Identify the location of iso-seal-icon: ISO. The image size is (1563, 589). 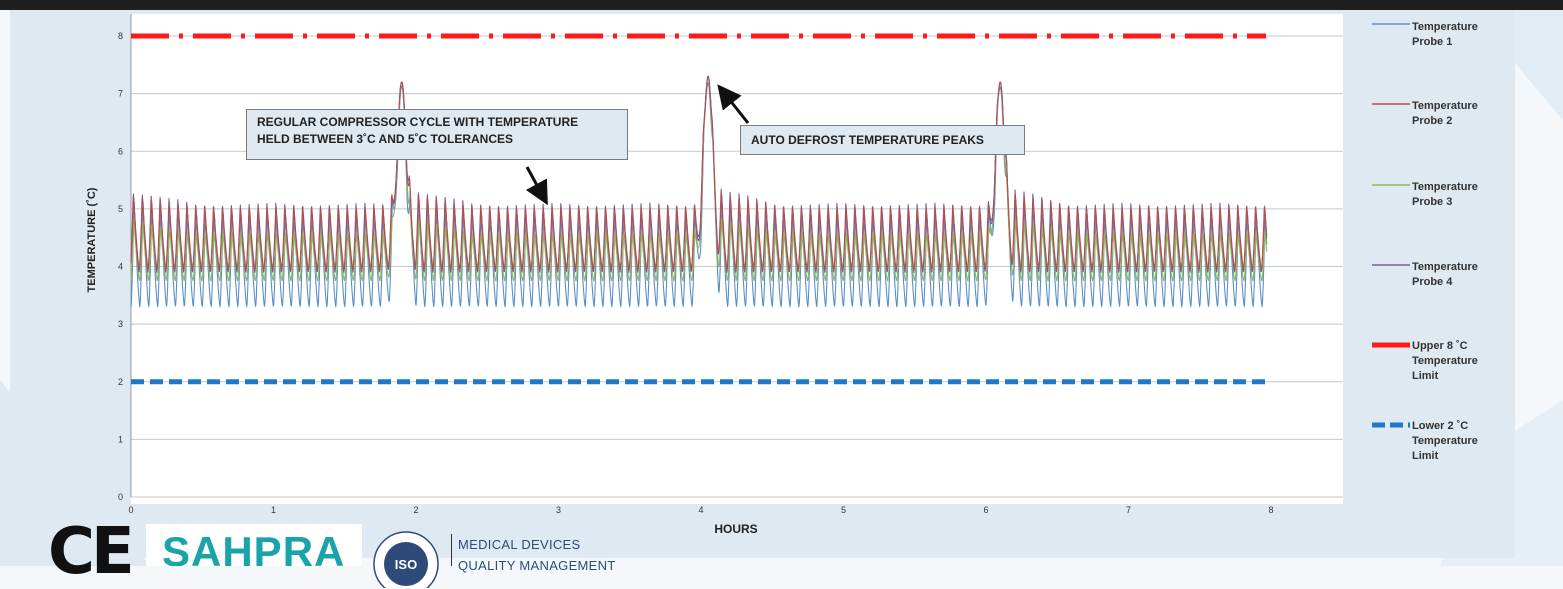
(406, 559).